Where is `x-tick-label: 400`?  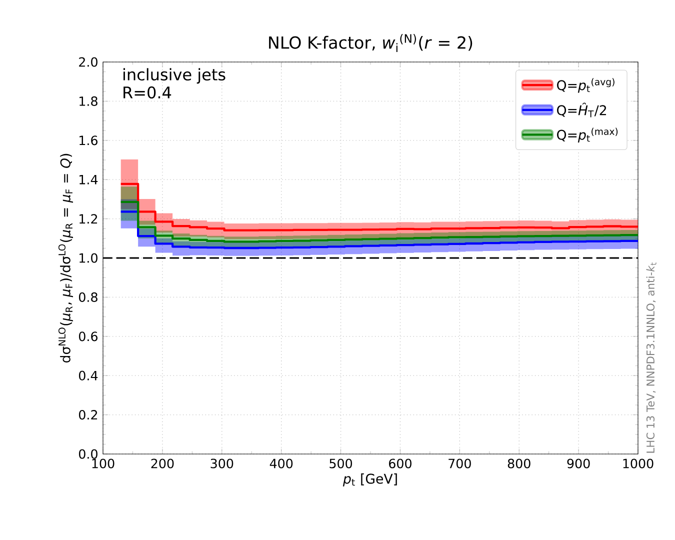
x-tick-label: 400 is located at coordinates (281, 463).